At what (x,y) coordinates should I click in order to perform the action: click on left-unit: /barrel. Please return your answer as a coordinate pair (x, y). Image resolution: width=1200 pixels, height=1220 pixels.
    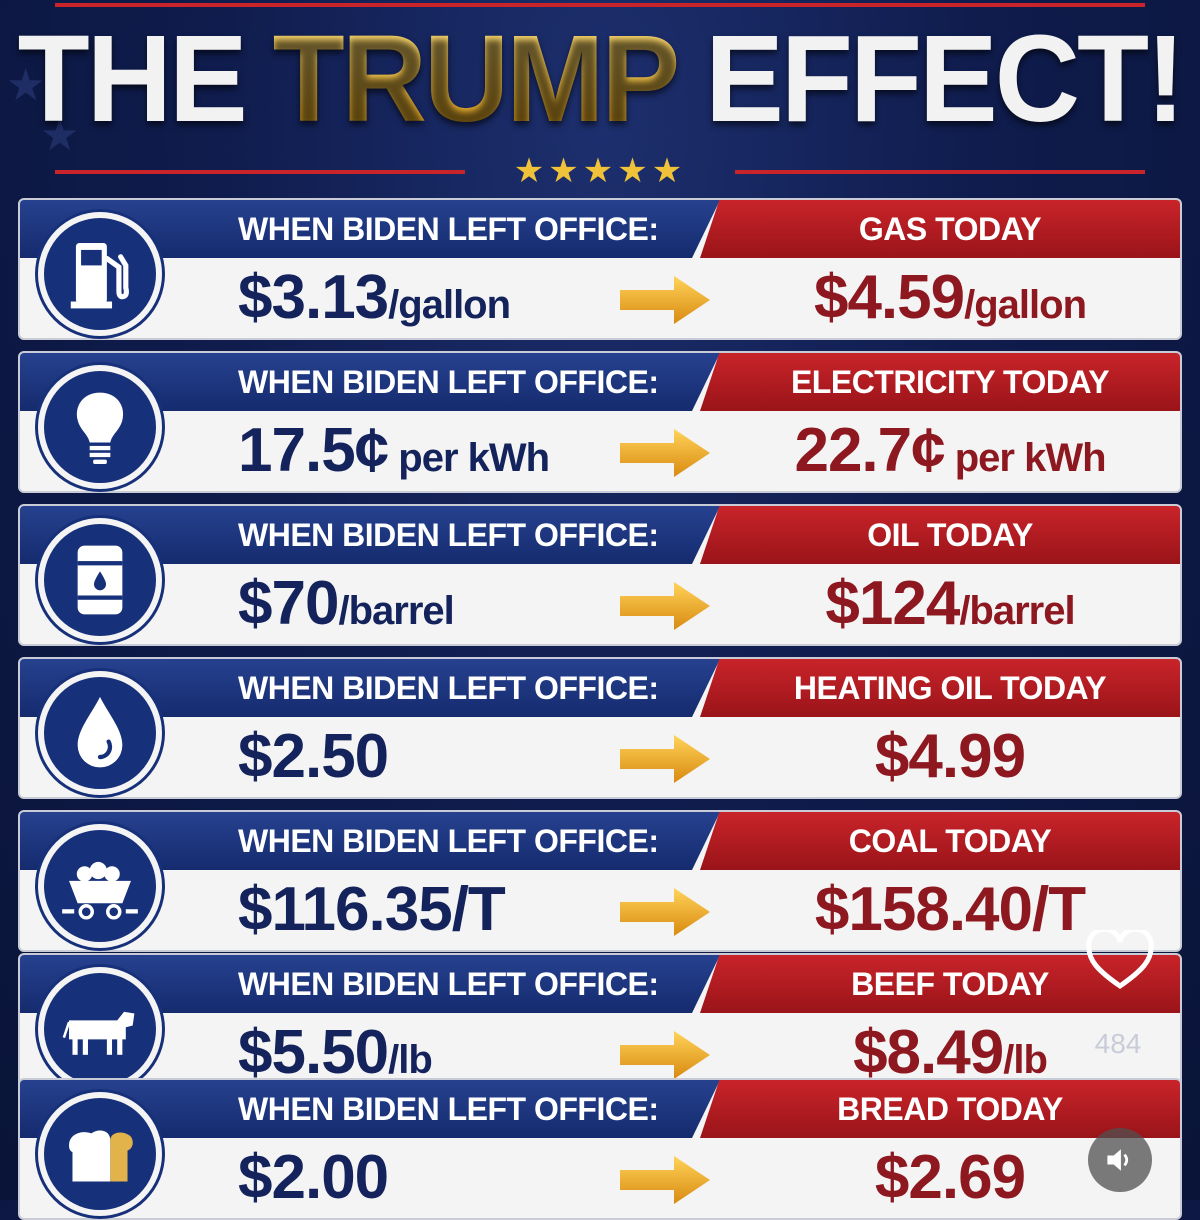
    Looking at the image, I should click on (396, 611).